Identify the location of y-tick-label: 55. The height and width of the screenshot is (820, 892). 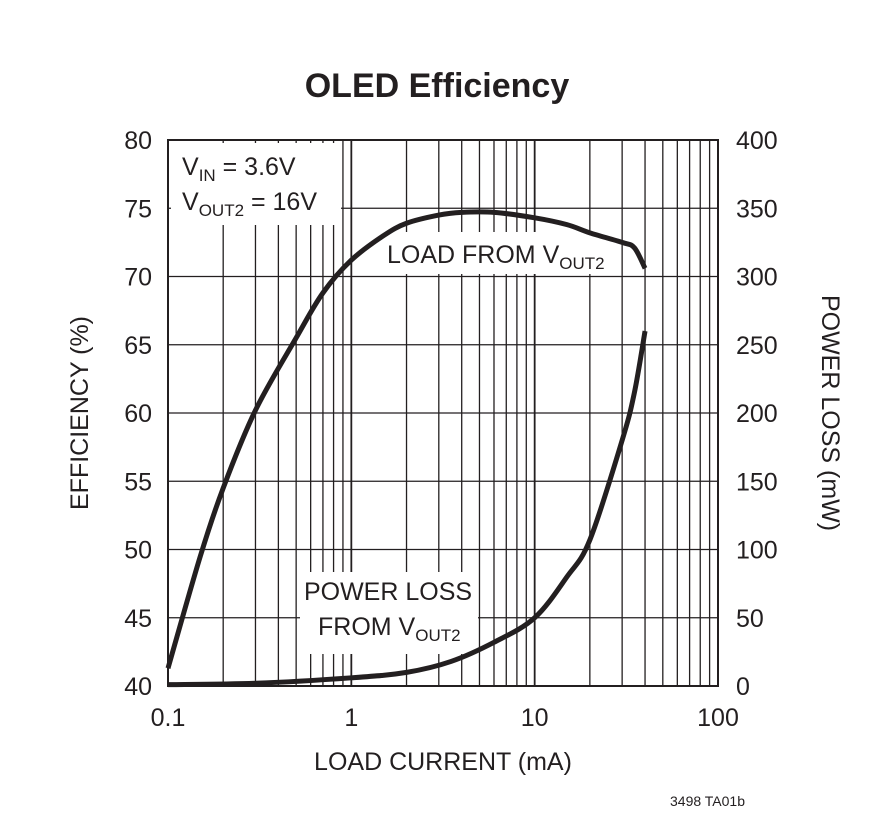
(138, 482).